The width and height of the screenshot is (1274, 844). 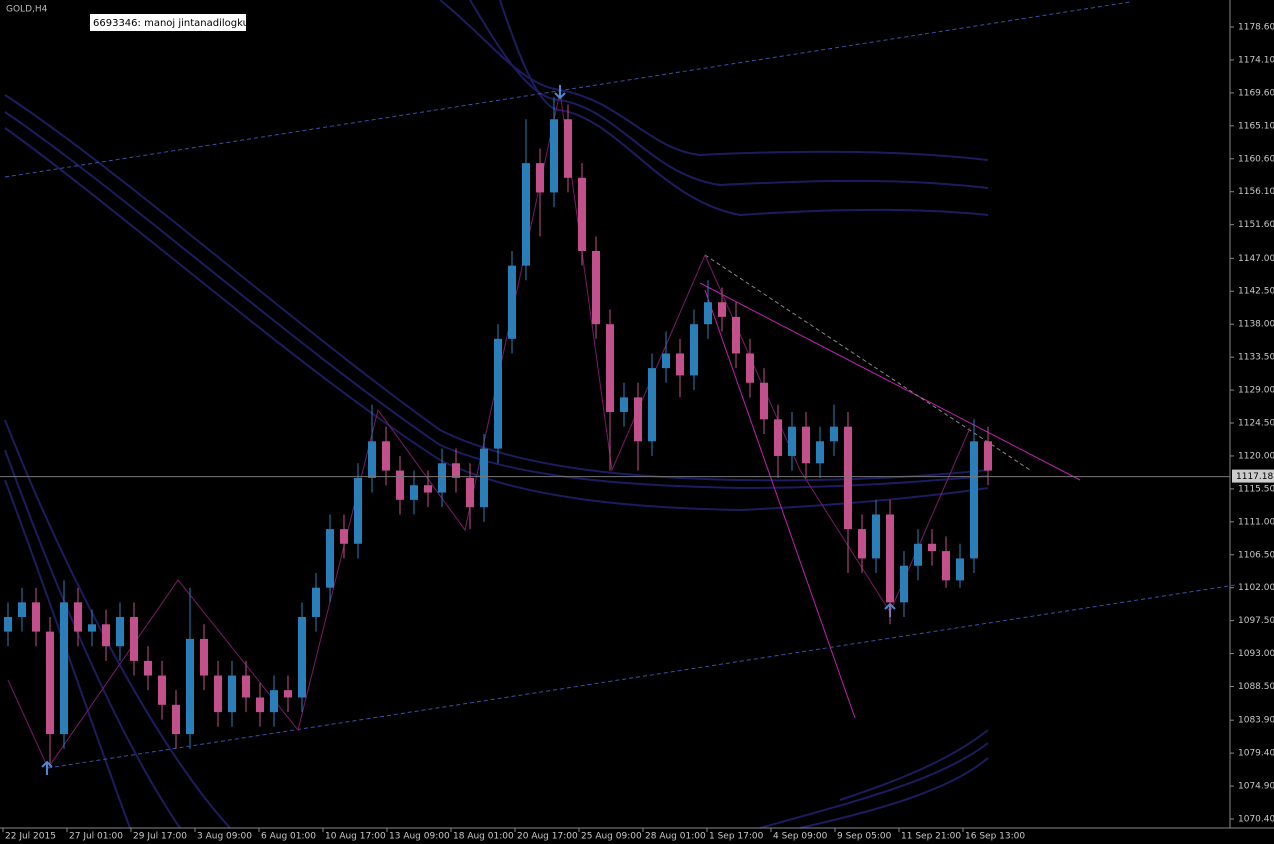 What do you see at coordinates (483, 837) in the screenshot?
I see `x-tick-label: 18 Aug 01:00` at bounding box center [483, 837].